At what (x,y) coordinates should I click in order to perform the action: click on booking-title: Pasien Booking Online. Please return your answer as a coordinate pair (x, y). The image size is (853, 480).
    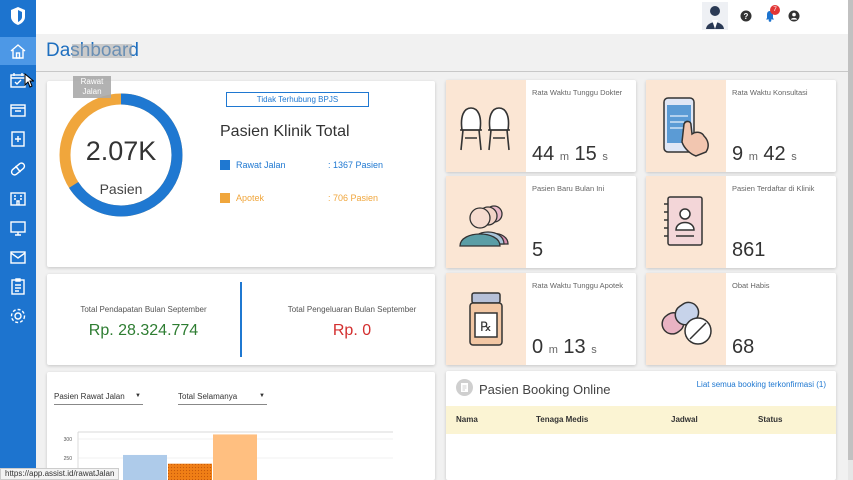
    Looking at the image, I should click on (545, 389).